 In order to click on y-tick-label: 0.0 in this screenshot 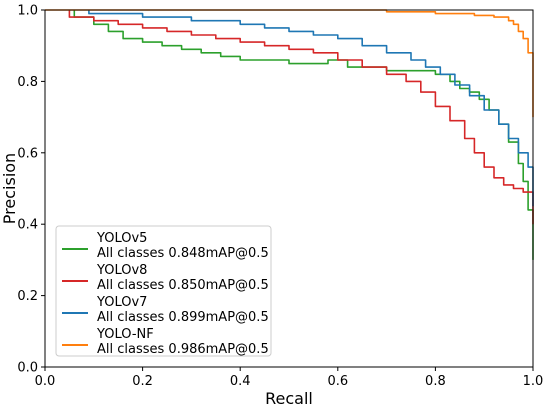, I will do `click(27, 368)`.